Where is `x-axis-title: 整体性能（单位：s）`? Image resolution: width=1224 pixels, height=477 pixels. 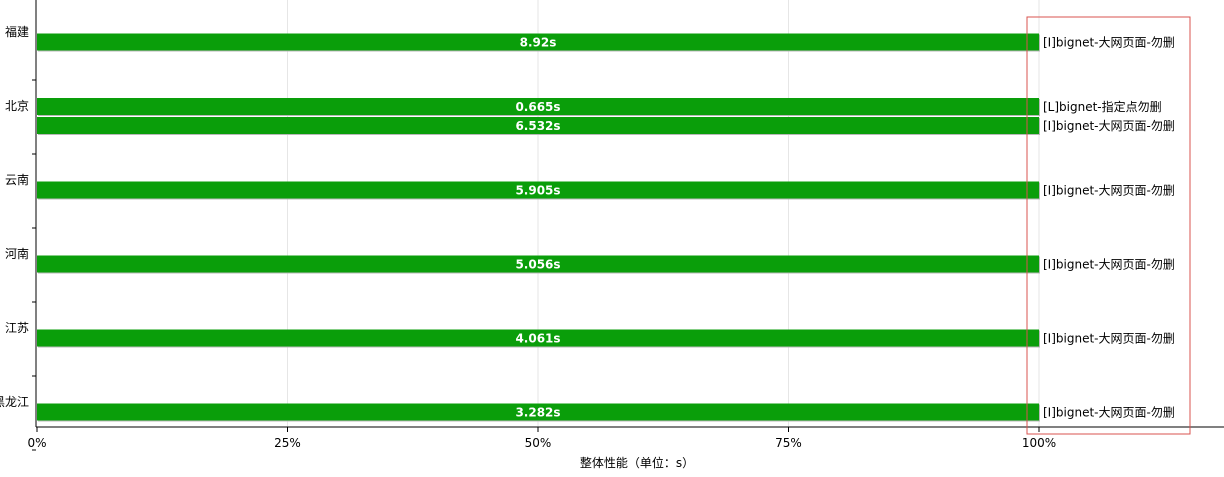 x-axis-title: 整体性能（单位：s） is located at coordinates (637, 462).